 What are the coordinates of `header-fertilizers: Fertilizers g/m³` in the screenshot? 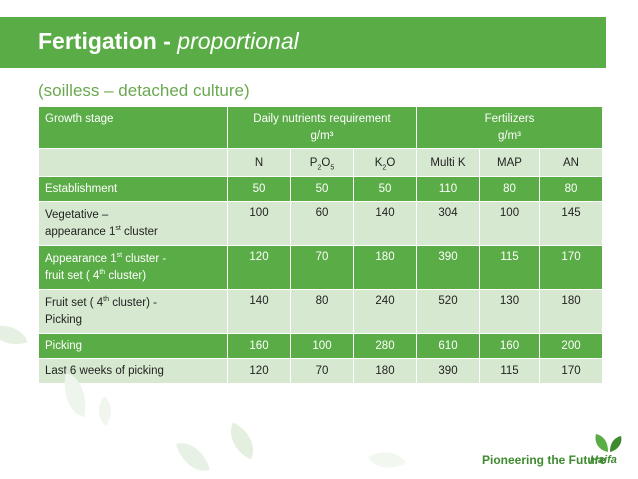 It's located at (509, 127).